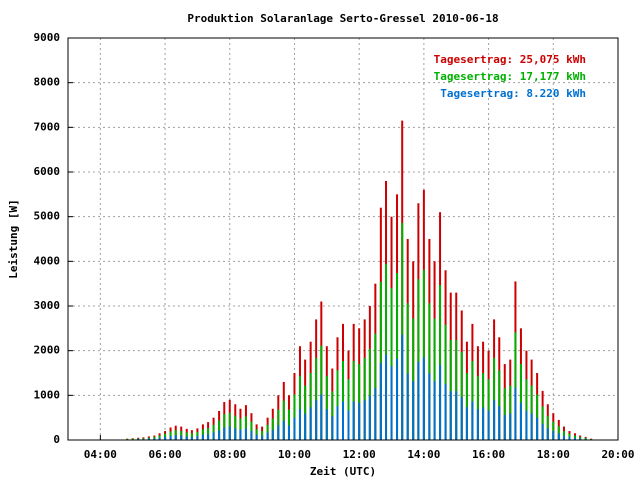 Image resolution: width=640 pixels, height=480 pixels. I want to click on y-tick-label: 2000, so click(47, 350).